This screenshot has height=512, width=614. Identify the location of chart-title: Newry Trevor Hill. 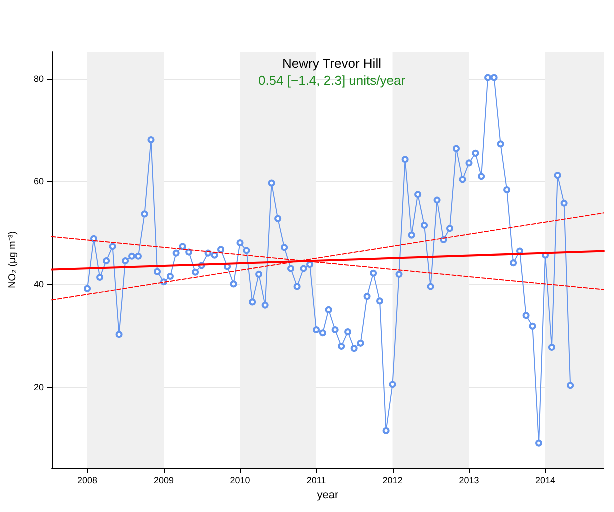
(332, 63).